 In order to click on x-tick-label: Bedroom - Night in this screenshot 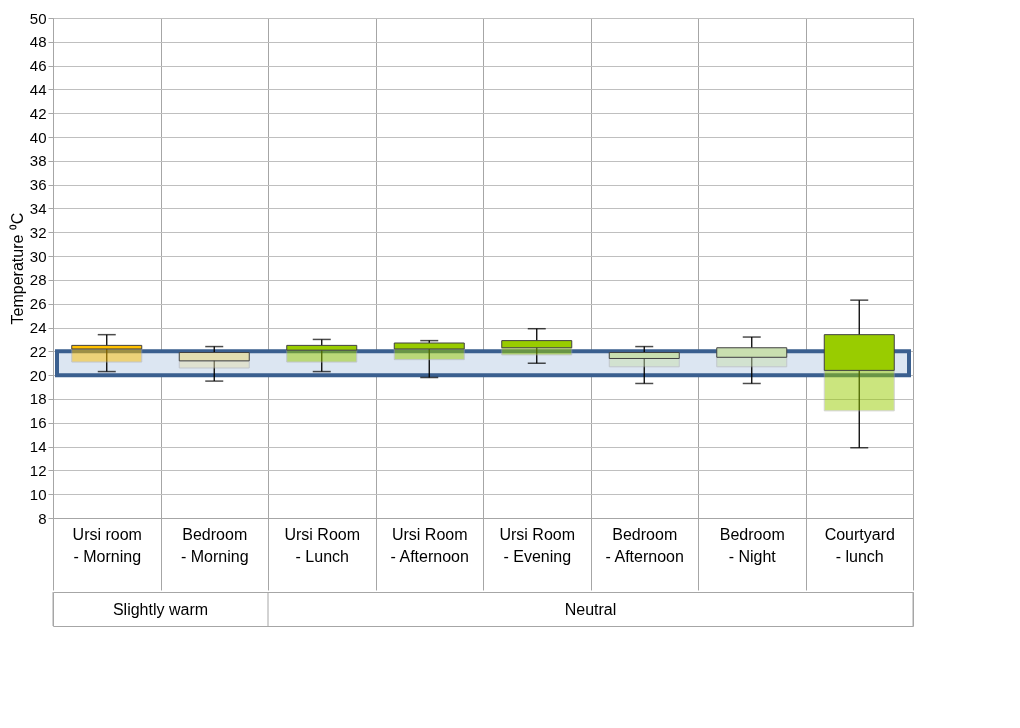, I will do `click(752, 545)`.